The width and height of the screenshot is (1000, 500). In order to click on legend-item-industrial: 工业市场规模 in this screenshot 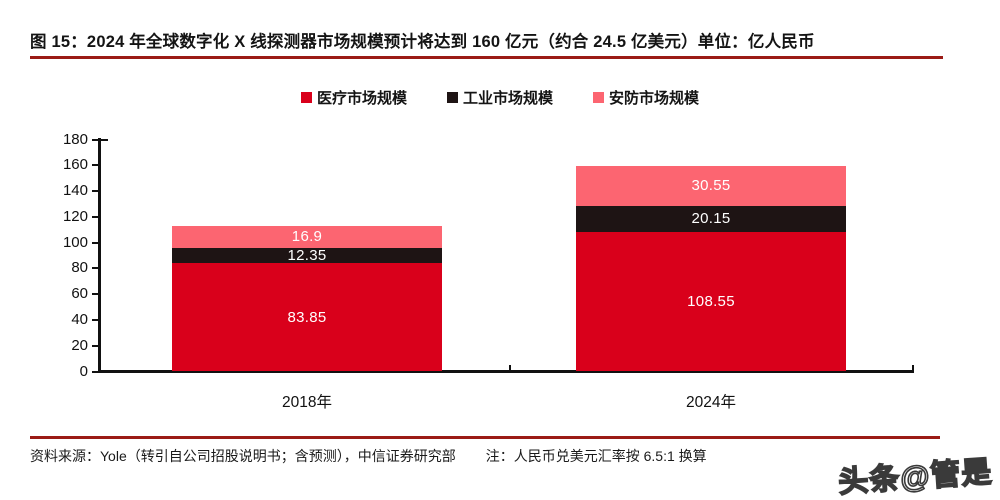, I will do `click(499, 97)`.